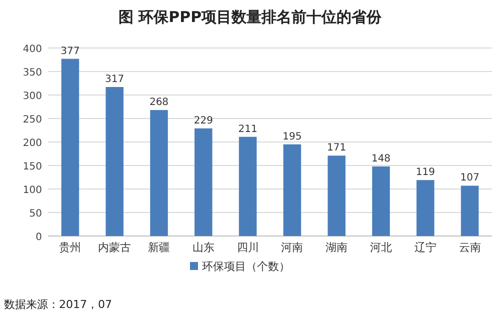  What do you see at coordinates (39, 237) in the screenshot?
I see `y-tick-label: 0` at bounding box center [39, 237].